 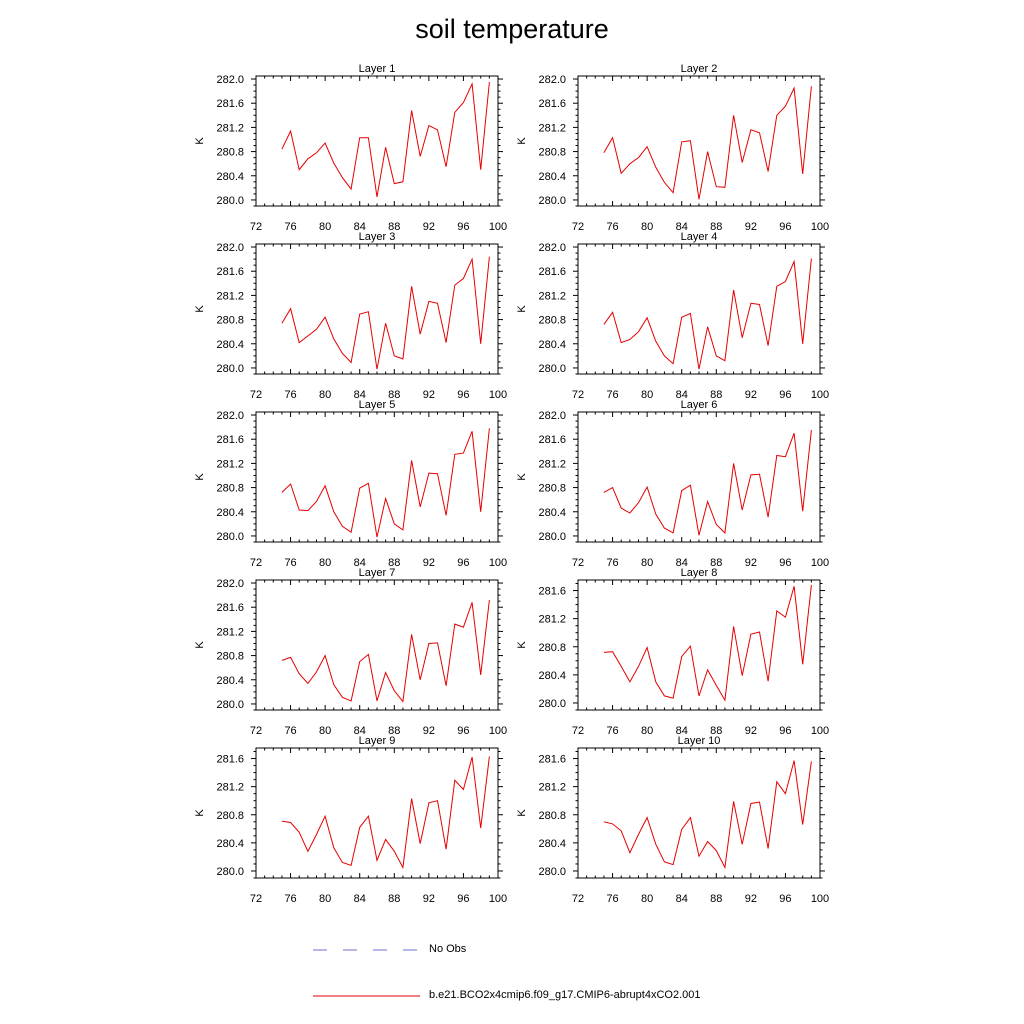 What do you see at coordinates (699, 405) in the screenshot?
I see `panel-title: Layer 6` at bounding box center [699, 405].